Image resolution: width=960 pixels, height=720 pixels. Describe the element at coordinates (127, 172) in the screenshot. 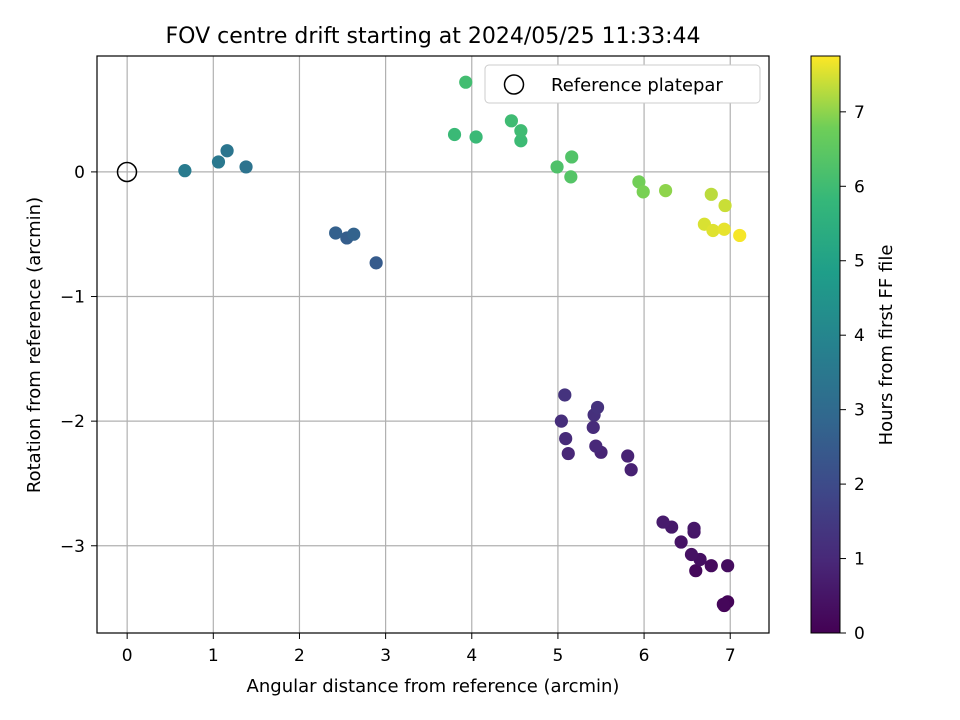

I see `reference-platepar-marker` at that location.